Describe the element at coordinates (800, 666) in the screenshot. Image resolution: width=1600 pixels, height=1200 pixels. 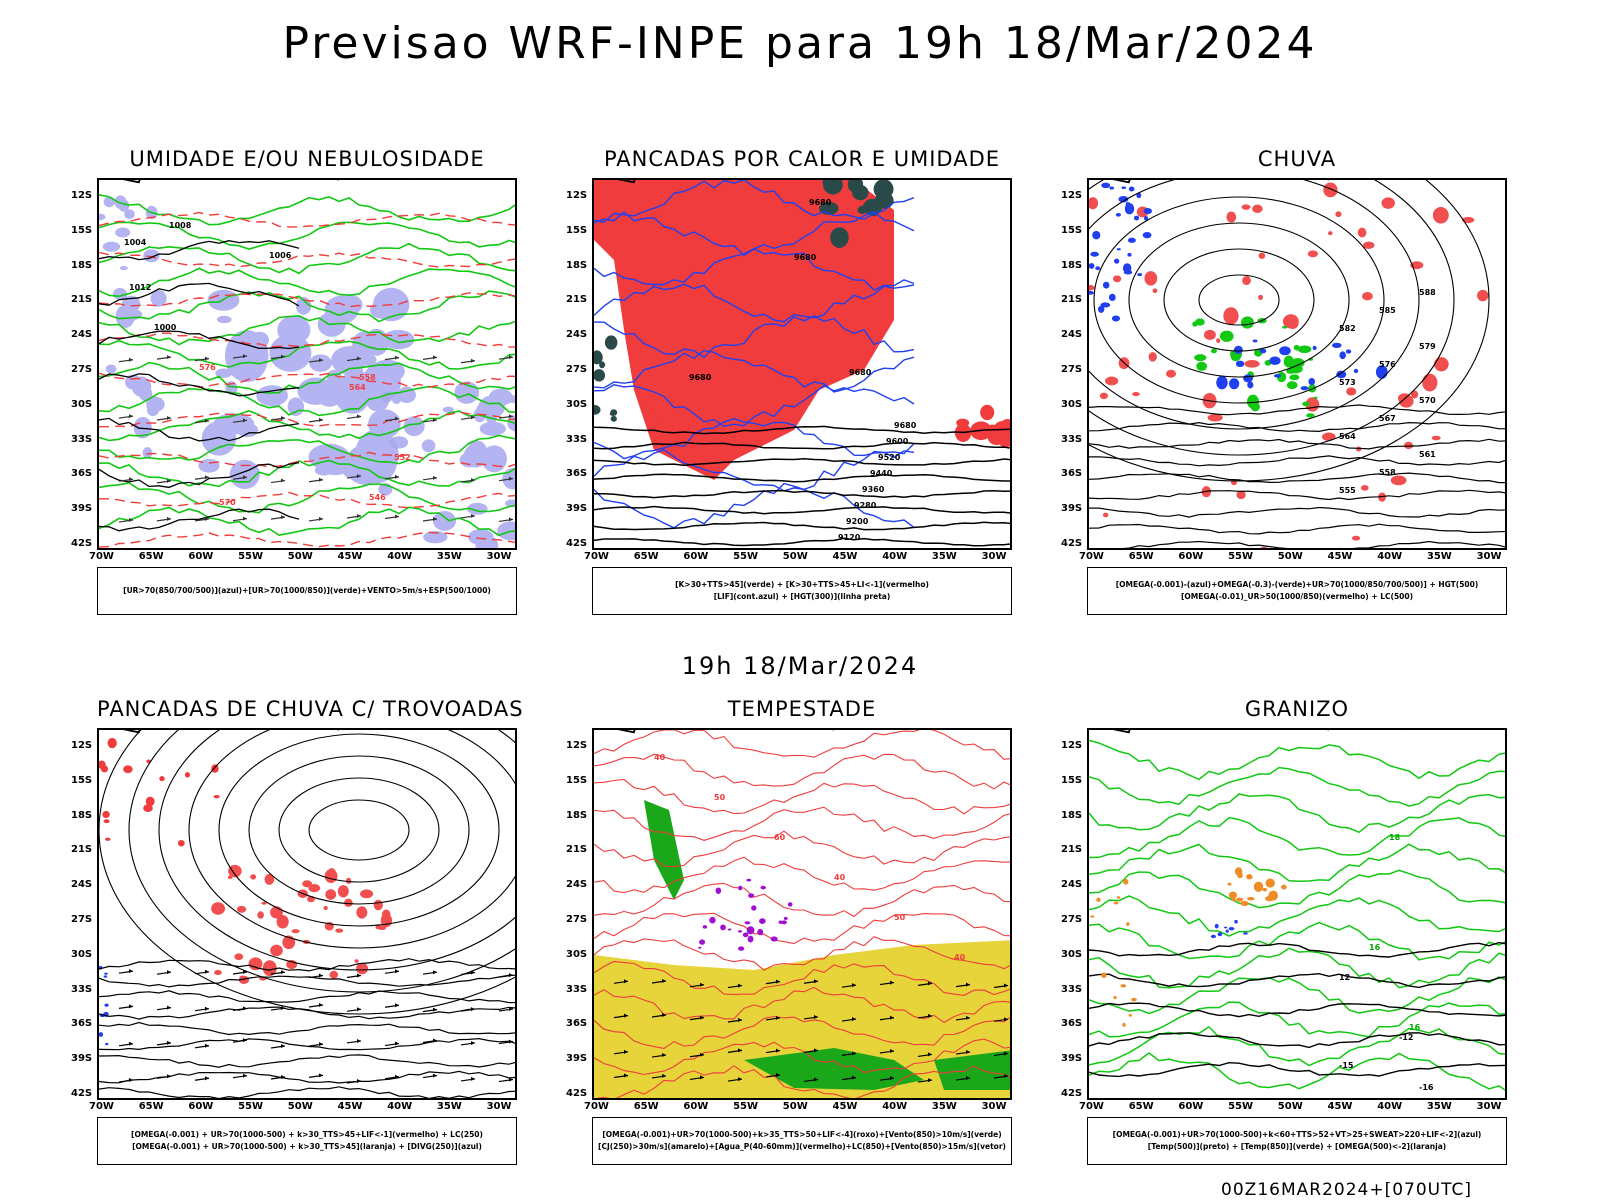
I see `middle-title: 19h 18/Mar/2024` at that location.